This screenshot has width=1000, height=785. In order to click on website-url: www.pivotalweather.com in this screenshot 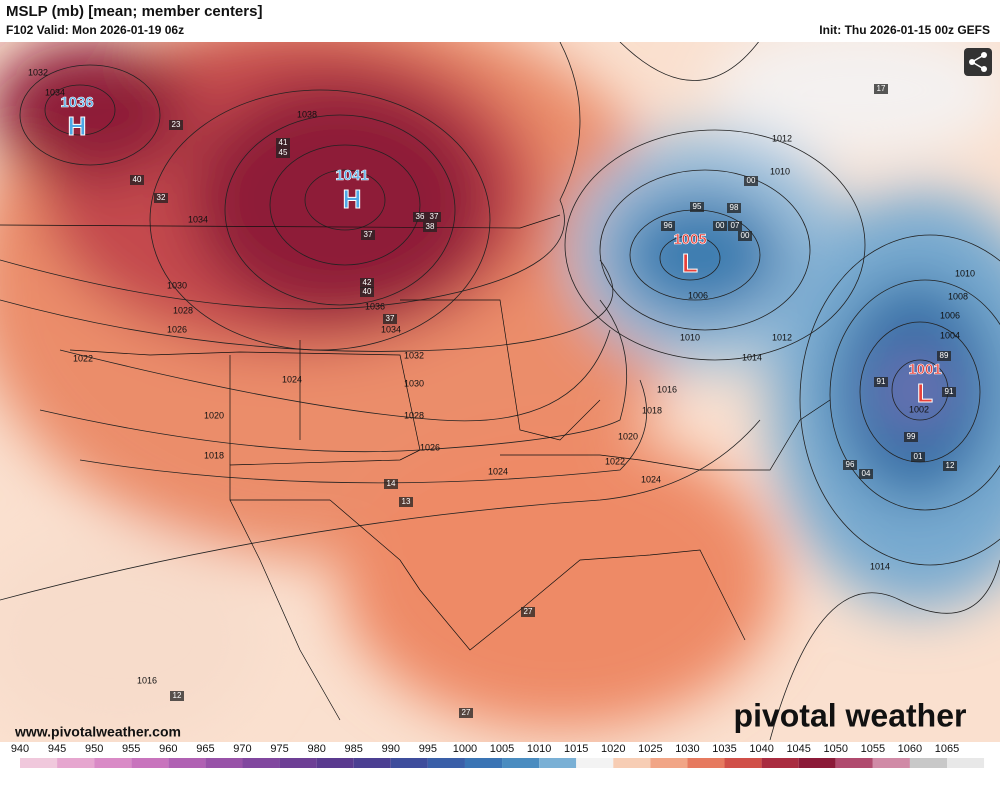, I will do `click(97, 732)`.